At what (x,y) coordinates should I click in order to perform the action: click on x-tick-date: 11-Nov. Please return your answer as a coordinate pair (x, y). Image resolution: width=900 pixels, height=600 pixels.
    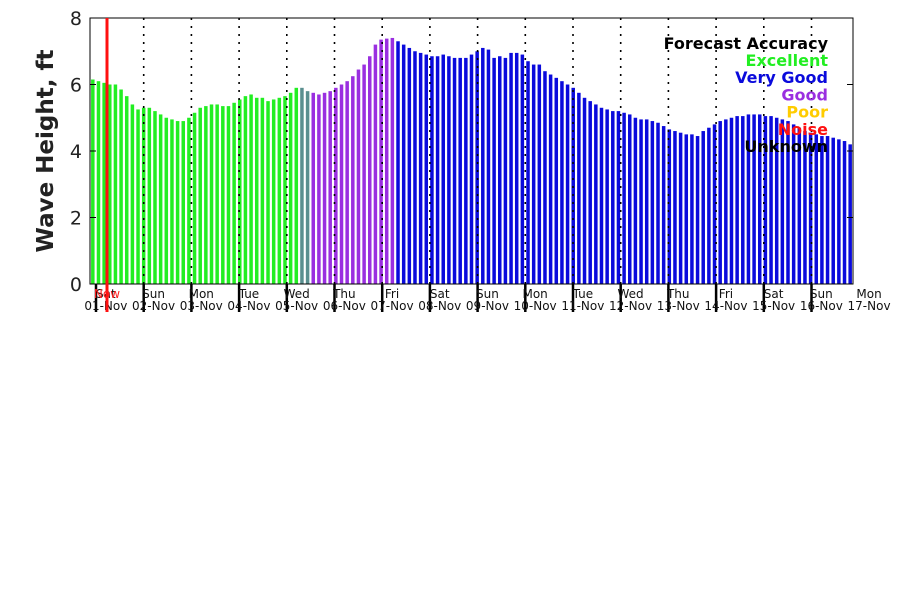
    Looking at the image, I should click on (582, 306).